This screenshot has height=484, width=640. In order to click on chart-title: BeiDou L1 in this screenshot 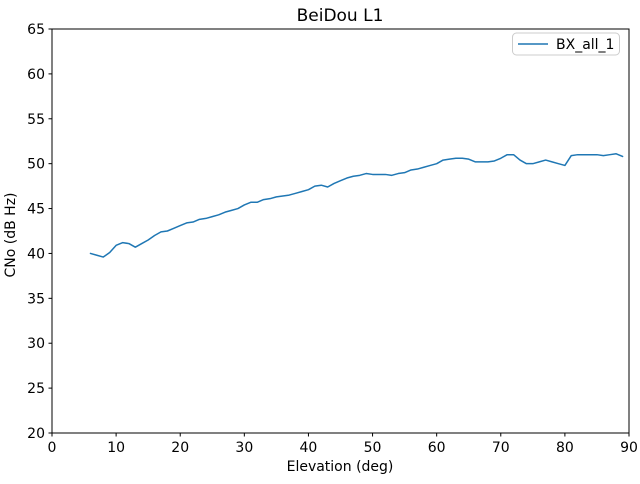, I will do `click(340, 16)`.